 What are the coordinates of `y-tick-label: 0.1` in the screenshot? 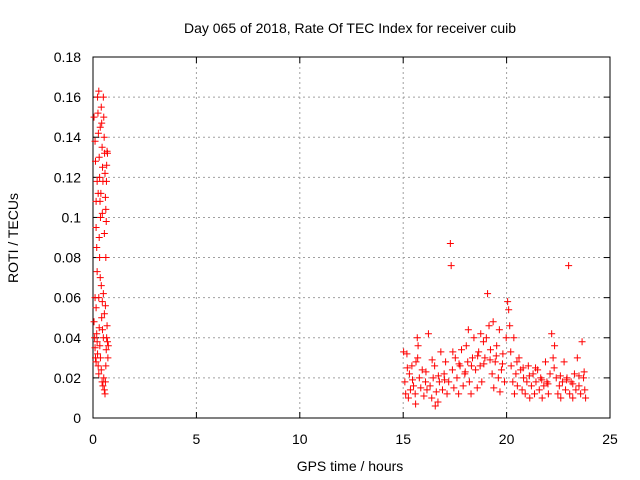 It's located at (72, 217).